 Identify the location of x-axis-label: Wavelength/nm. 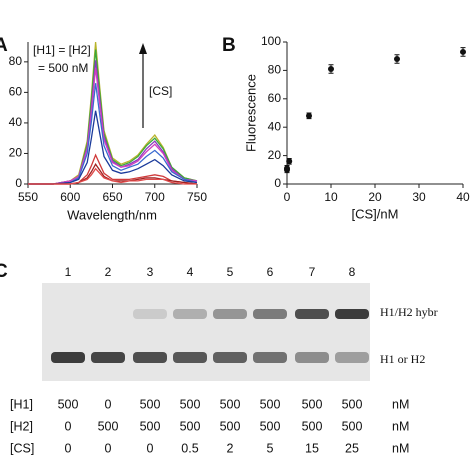
(112, 214).